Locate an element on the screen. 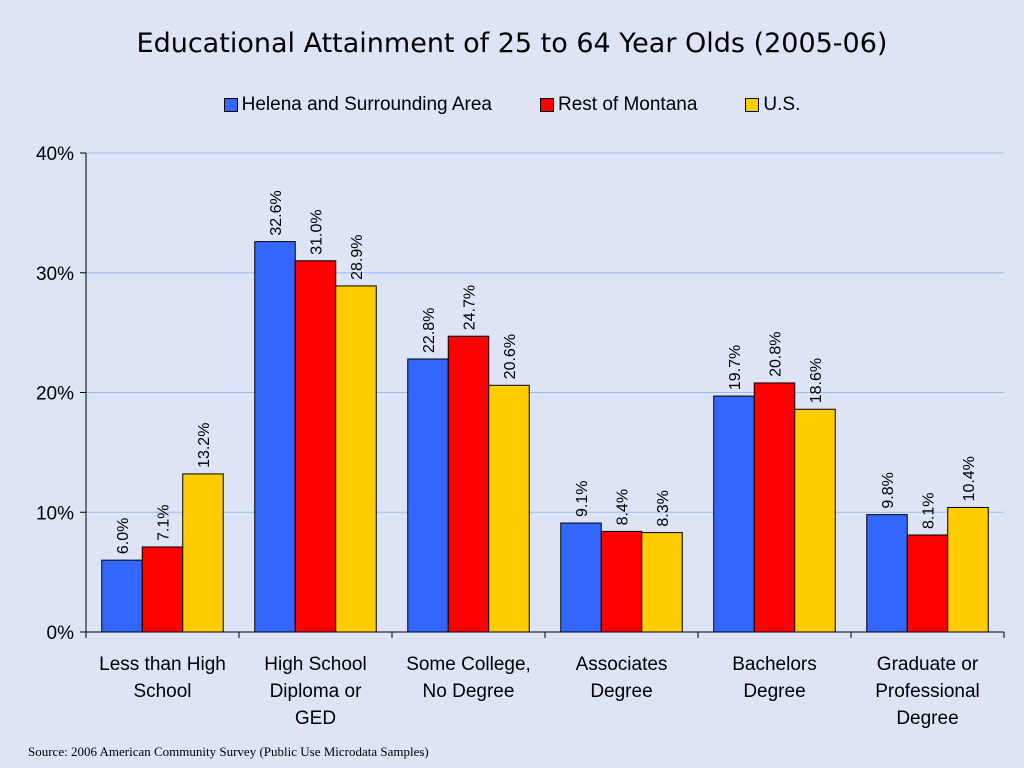 The height and width of the screenshot is (768, 1024). x-tick-label: High School Diploma or GED is located at coordinates (315, 691).